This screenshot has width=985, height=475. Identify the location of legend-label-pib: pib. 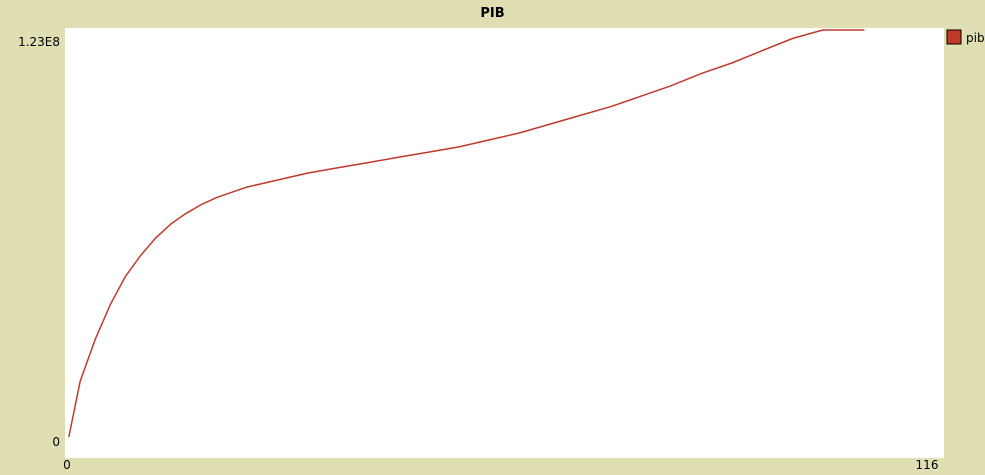
(975, 38).